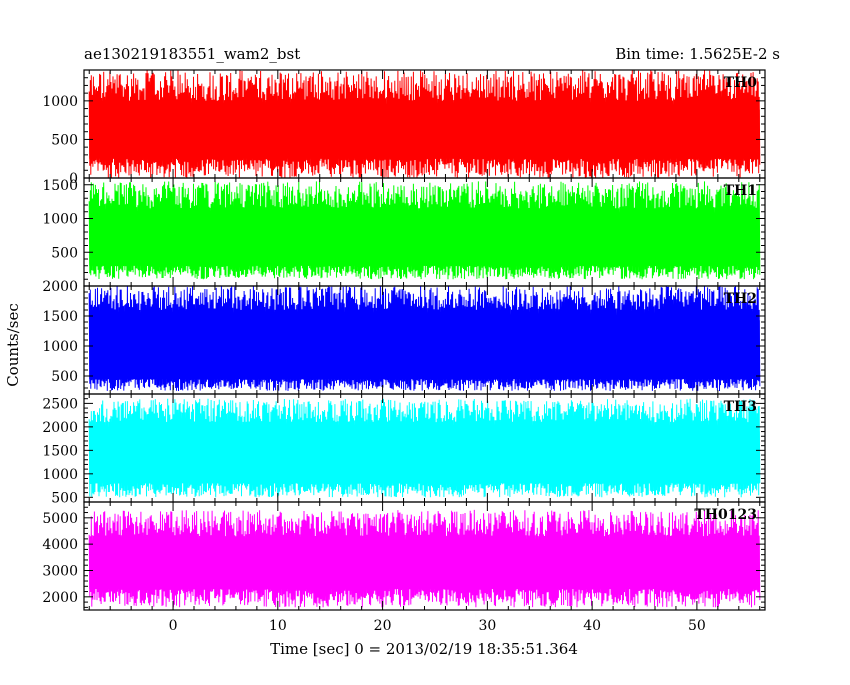 The height and width of the screenshot is (685, 850). Describe the element at coordinates (173, 626) in the screenshot. I see `x-tick-label: 0` at that location.